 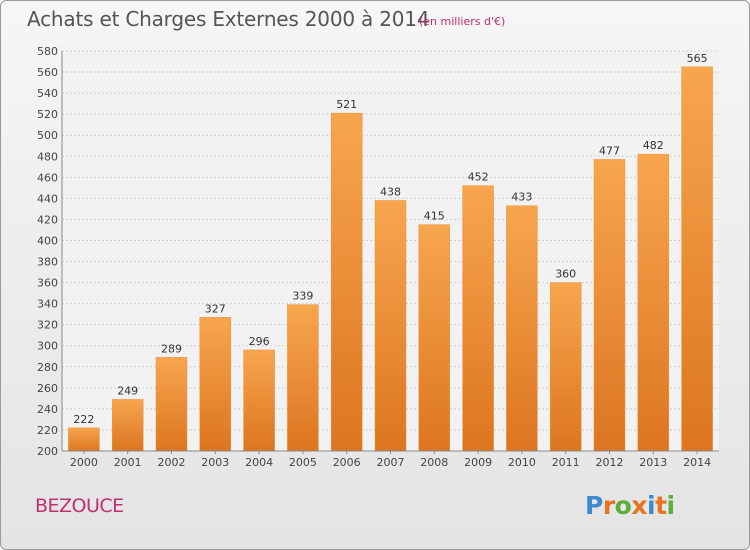 I want to click on value-label: 433, so click(x=521, y=197).